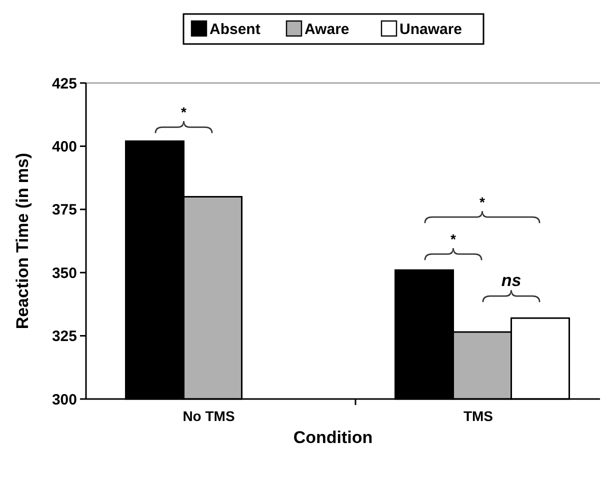  Describe the element at coordinates (327, 29) in the screenshot. I see `legend-label: Aware` at that location.